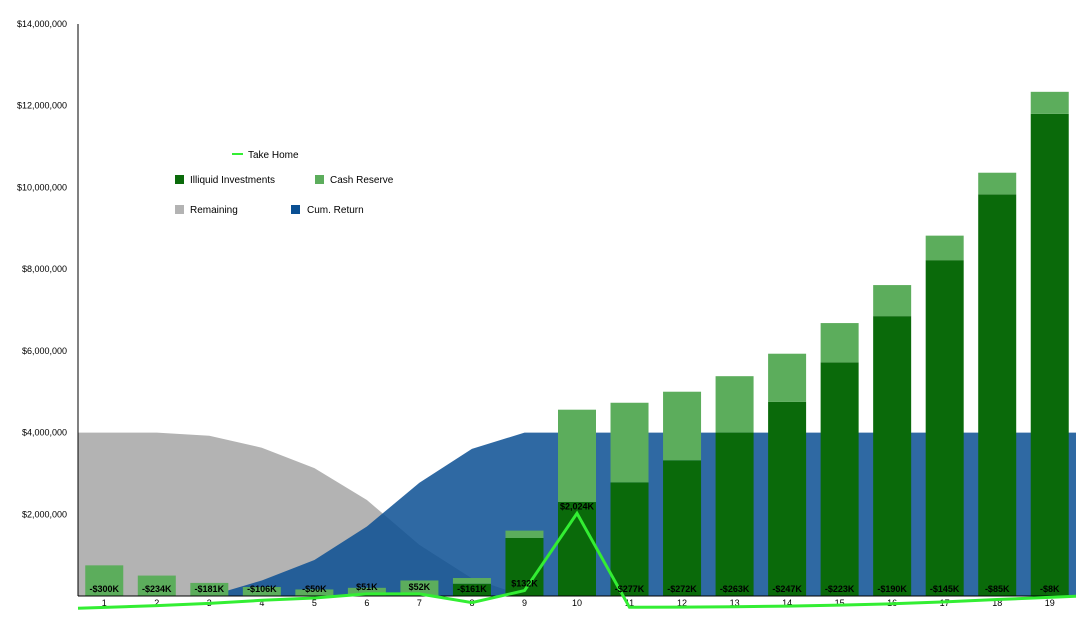  I want to click on legend-cash-swatch, so click(319, 179).